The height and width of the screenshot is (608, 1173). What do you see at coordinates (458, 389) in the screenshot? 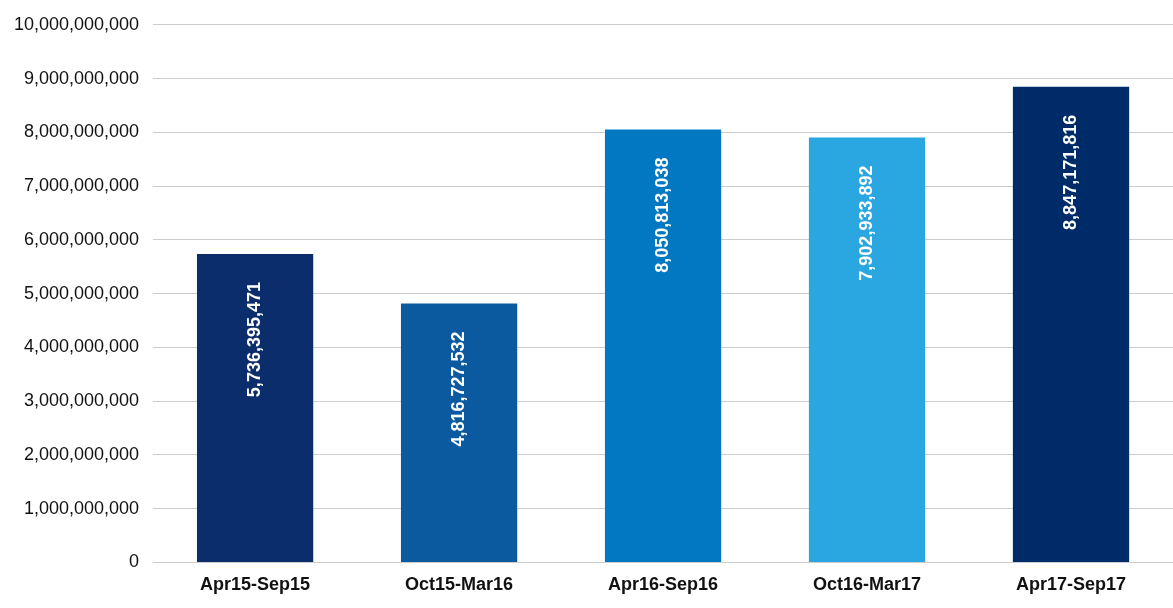
I see `data-label: 4,816,727,532` at bounding box center [458, 389].